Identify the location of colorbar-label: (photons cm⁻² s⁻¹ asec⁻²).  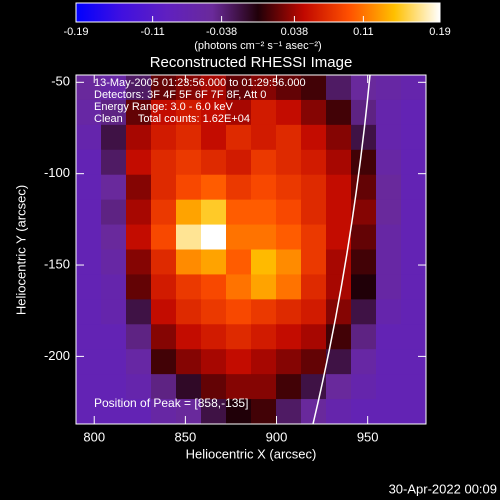
(257, 46).